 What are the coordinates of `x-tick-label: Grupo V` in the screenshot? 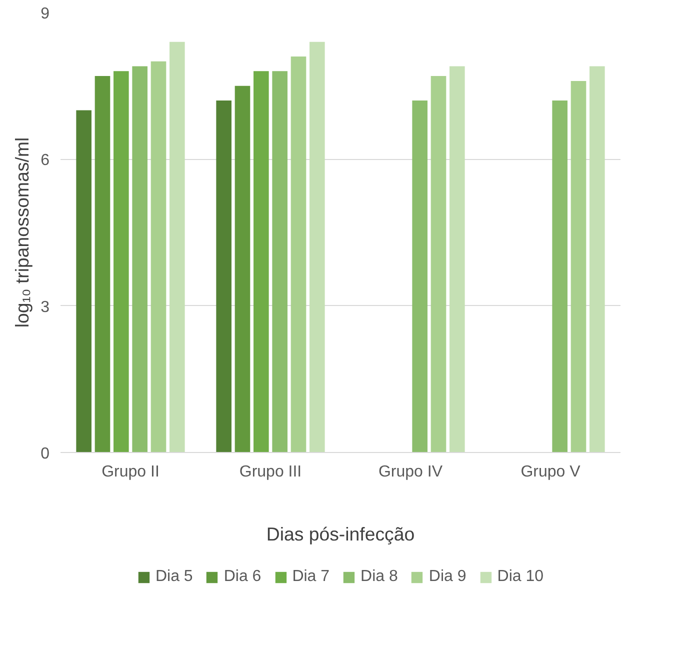 It's located at (550, 472).